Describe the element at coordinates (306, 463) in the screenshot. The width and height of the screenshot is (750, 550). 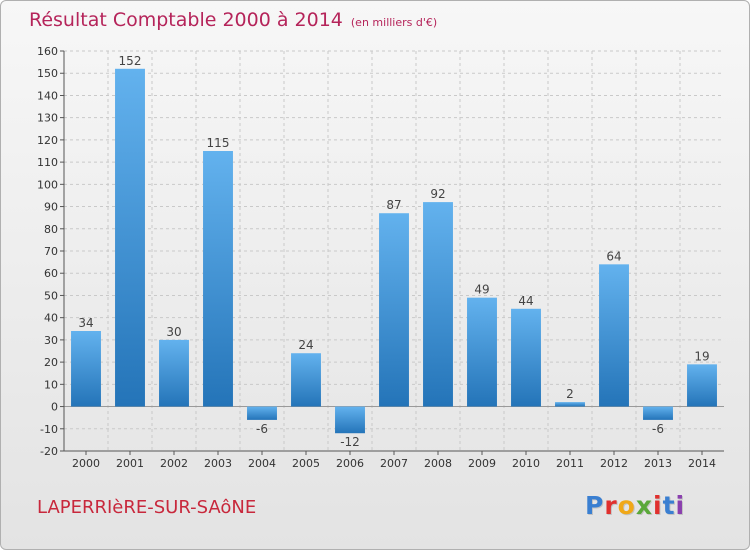
I see `x-tick-label: 2005` at that location.